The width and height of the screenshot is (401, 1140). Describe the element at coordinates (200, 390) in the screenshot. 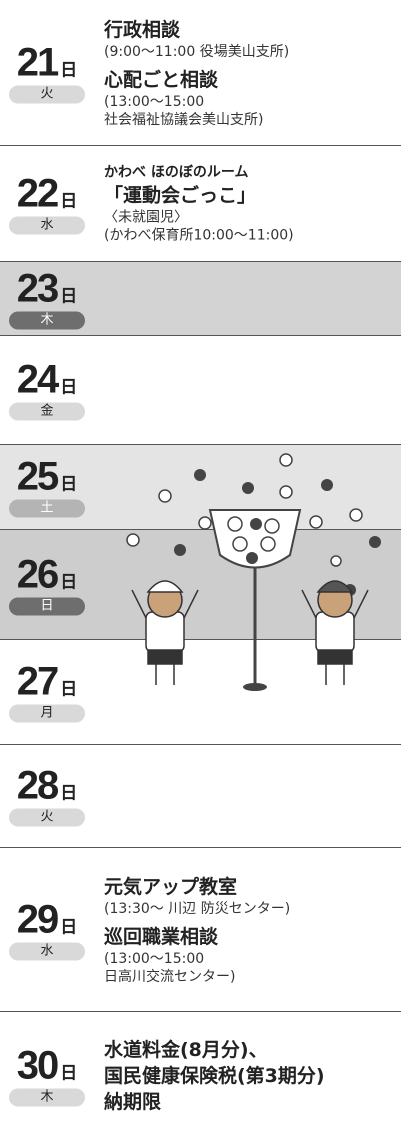

I see `day-row: 24 日金` at that location.